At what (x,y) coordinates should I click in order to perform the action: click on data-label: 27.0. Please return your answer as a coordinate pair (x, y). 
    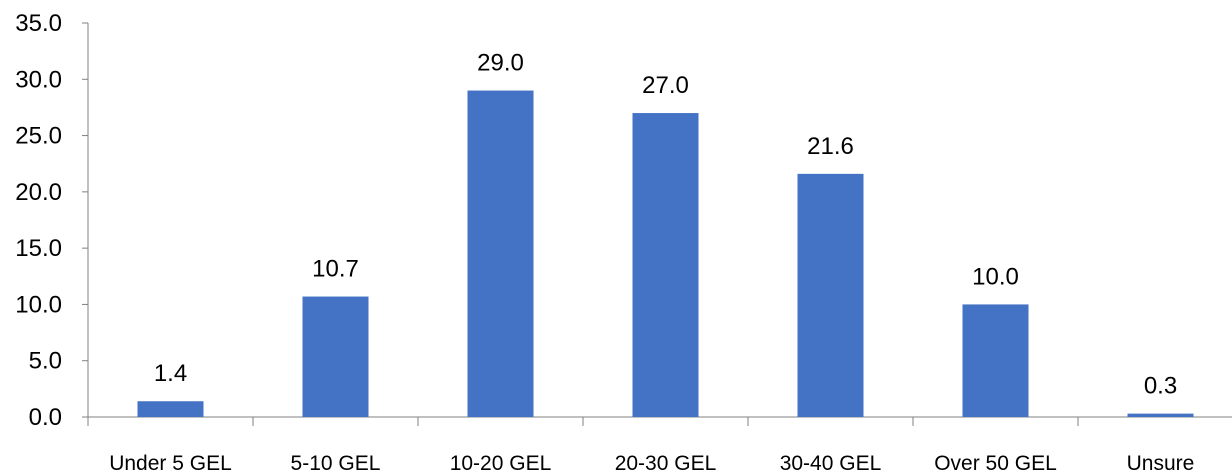
    Looking at the image, I should click on (665, 85).